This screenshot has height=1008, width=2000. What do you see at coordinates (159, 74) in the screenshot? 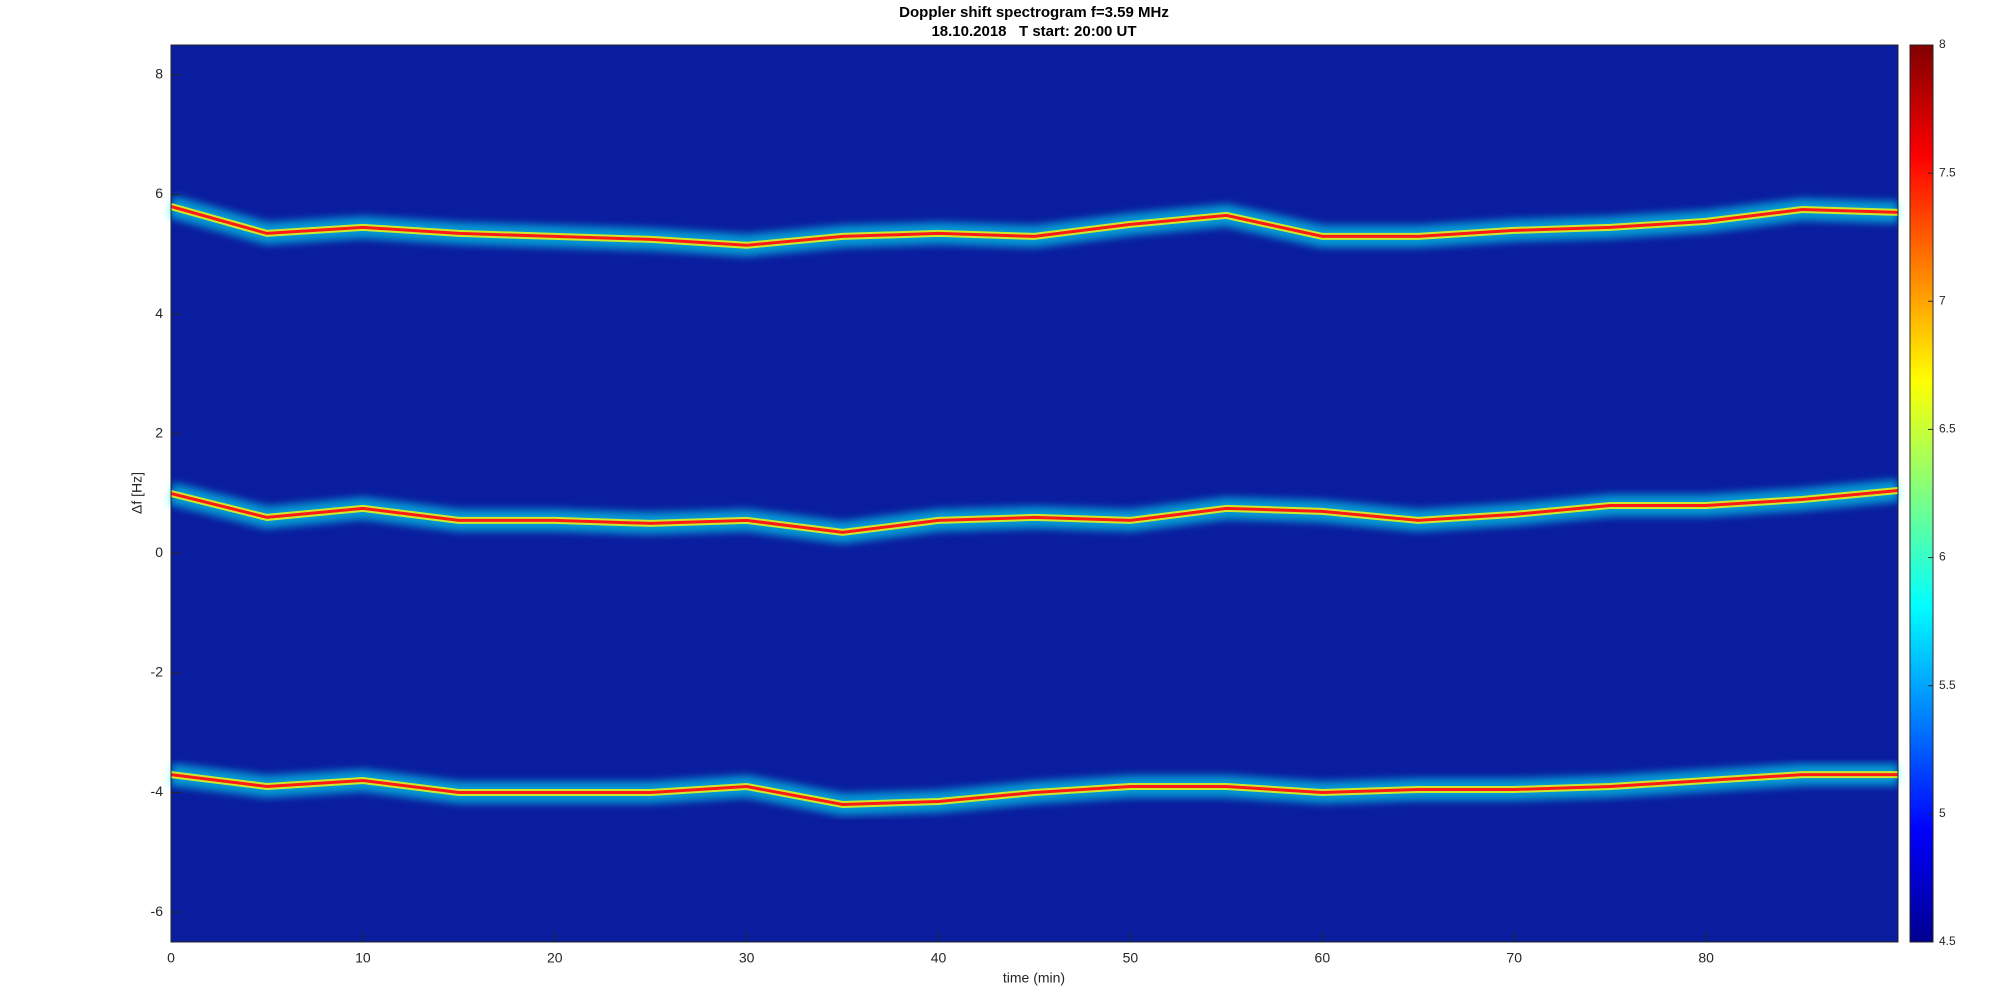
I see `y-tick-label: 8` at bounding box center [159, 74].